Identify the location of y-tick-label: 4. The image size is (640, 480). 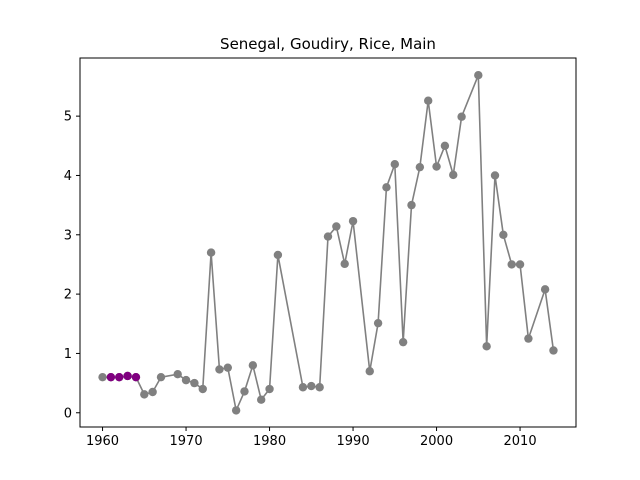
(68, 176).